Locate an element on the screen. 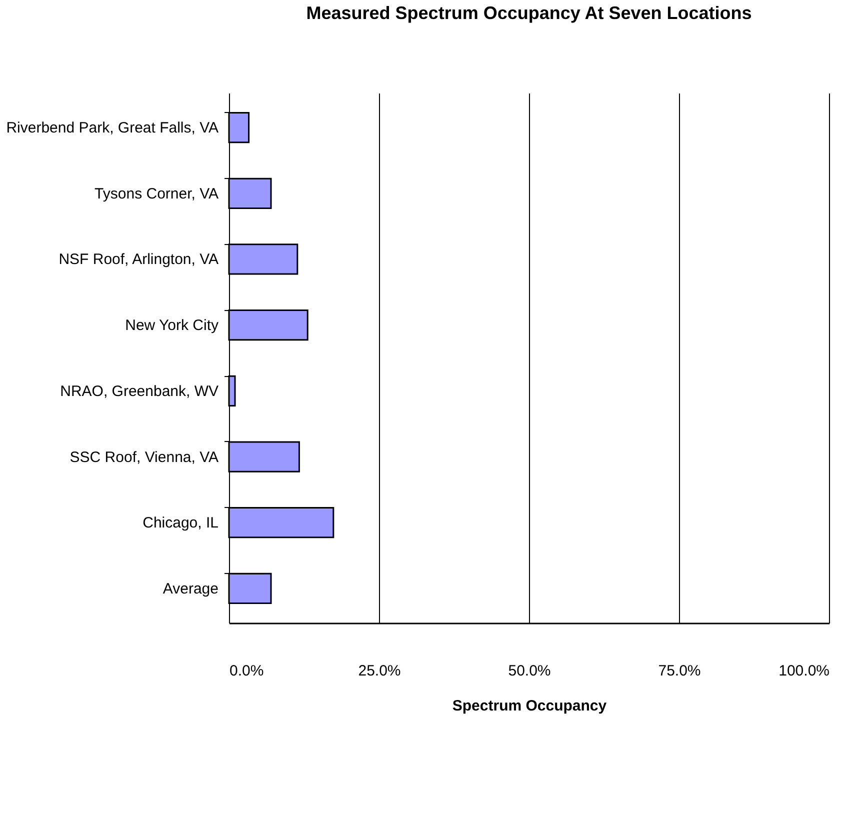  x-tick-label: 50.0% is located at coordinates (529, 671).